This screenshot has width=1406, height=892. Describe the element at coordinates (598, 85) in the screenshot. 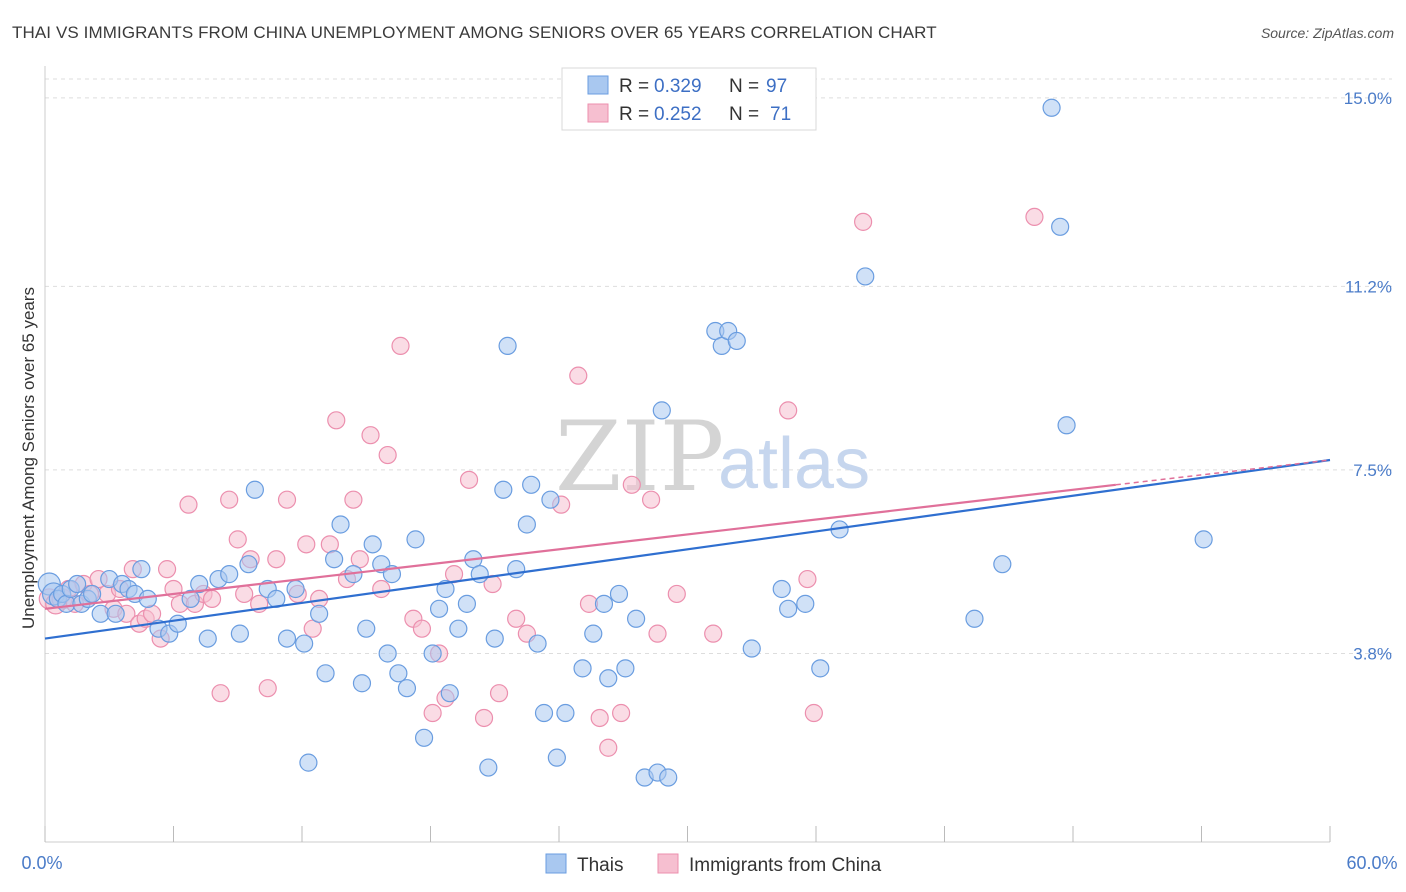

I see `legend-swatch-thais` at that location.